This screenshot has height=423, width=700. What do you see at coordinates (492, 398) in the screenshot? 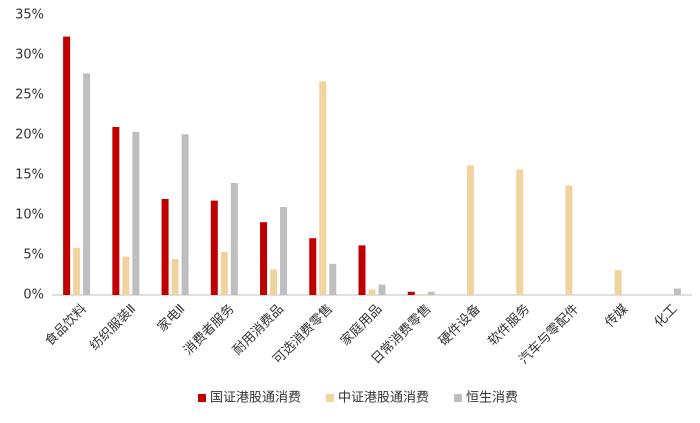
I see `legend-label: 恒生消费` at bounding box center [492, 398].